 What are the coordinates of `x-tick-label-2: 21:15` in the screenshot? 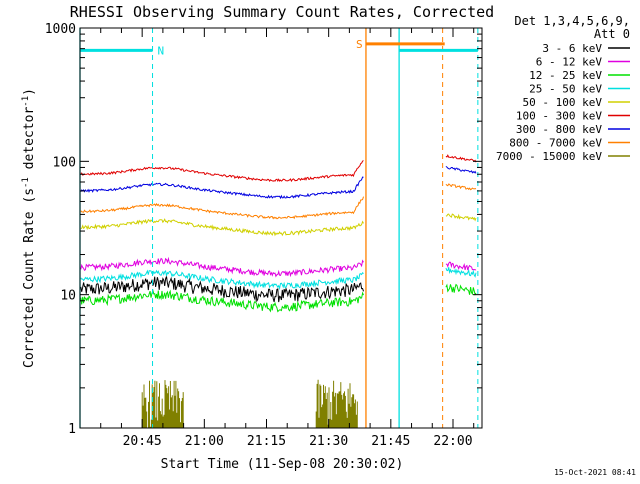 It's located at (266, 441).